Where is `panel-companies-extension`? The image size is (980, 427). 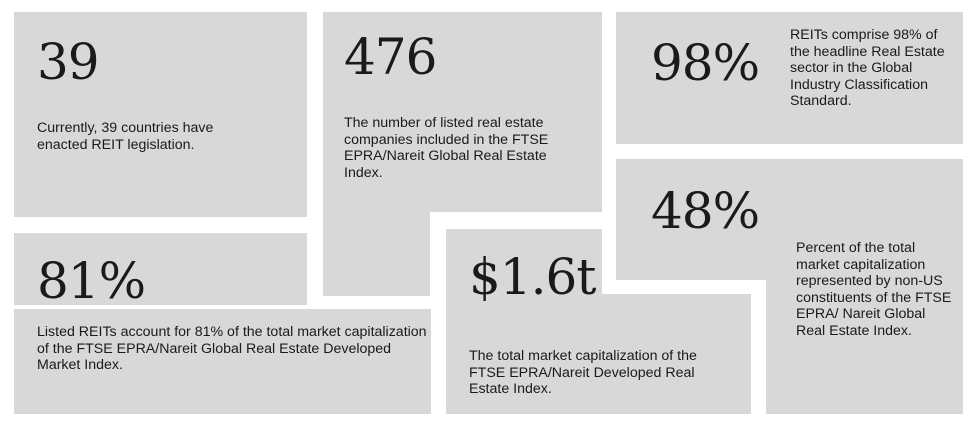 panel-companies-extension is located at coordinates (376, 248).